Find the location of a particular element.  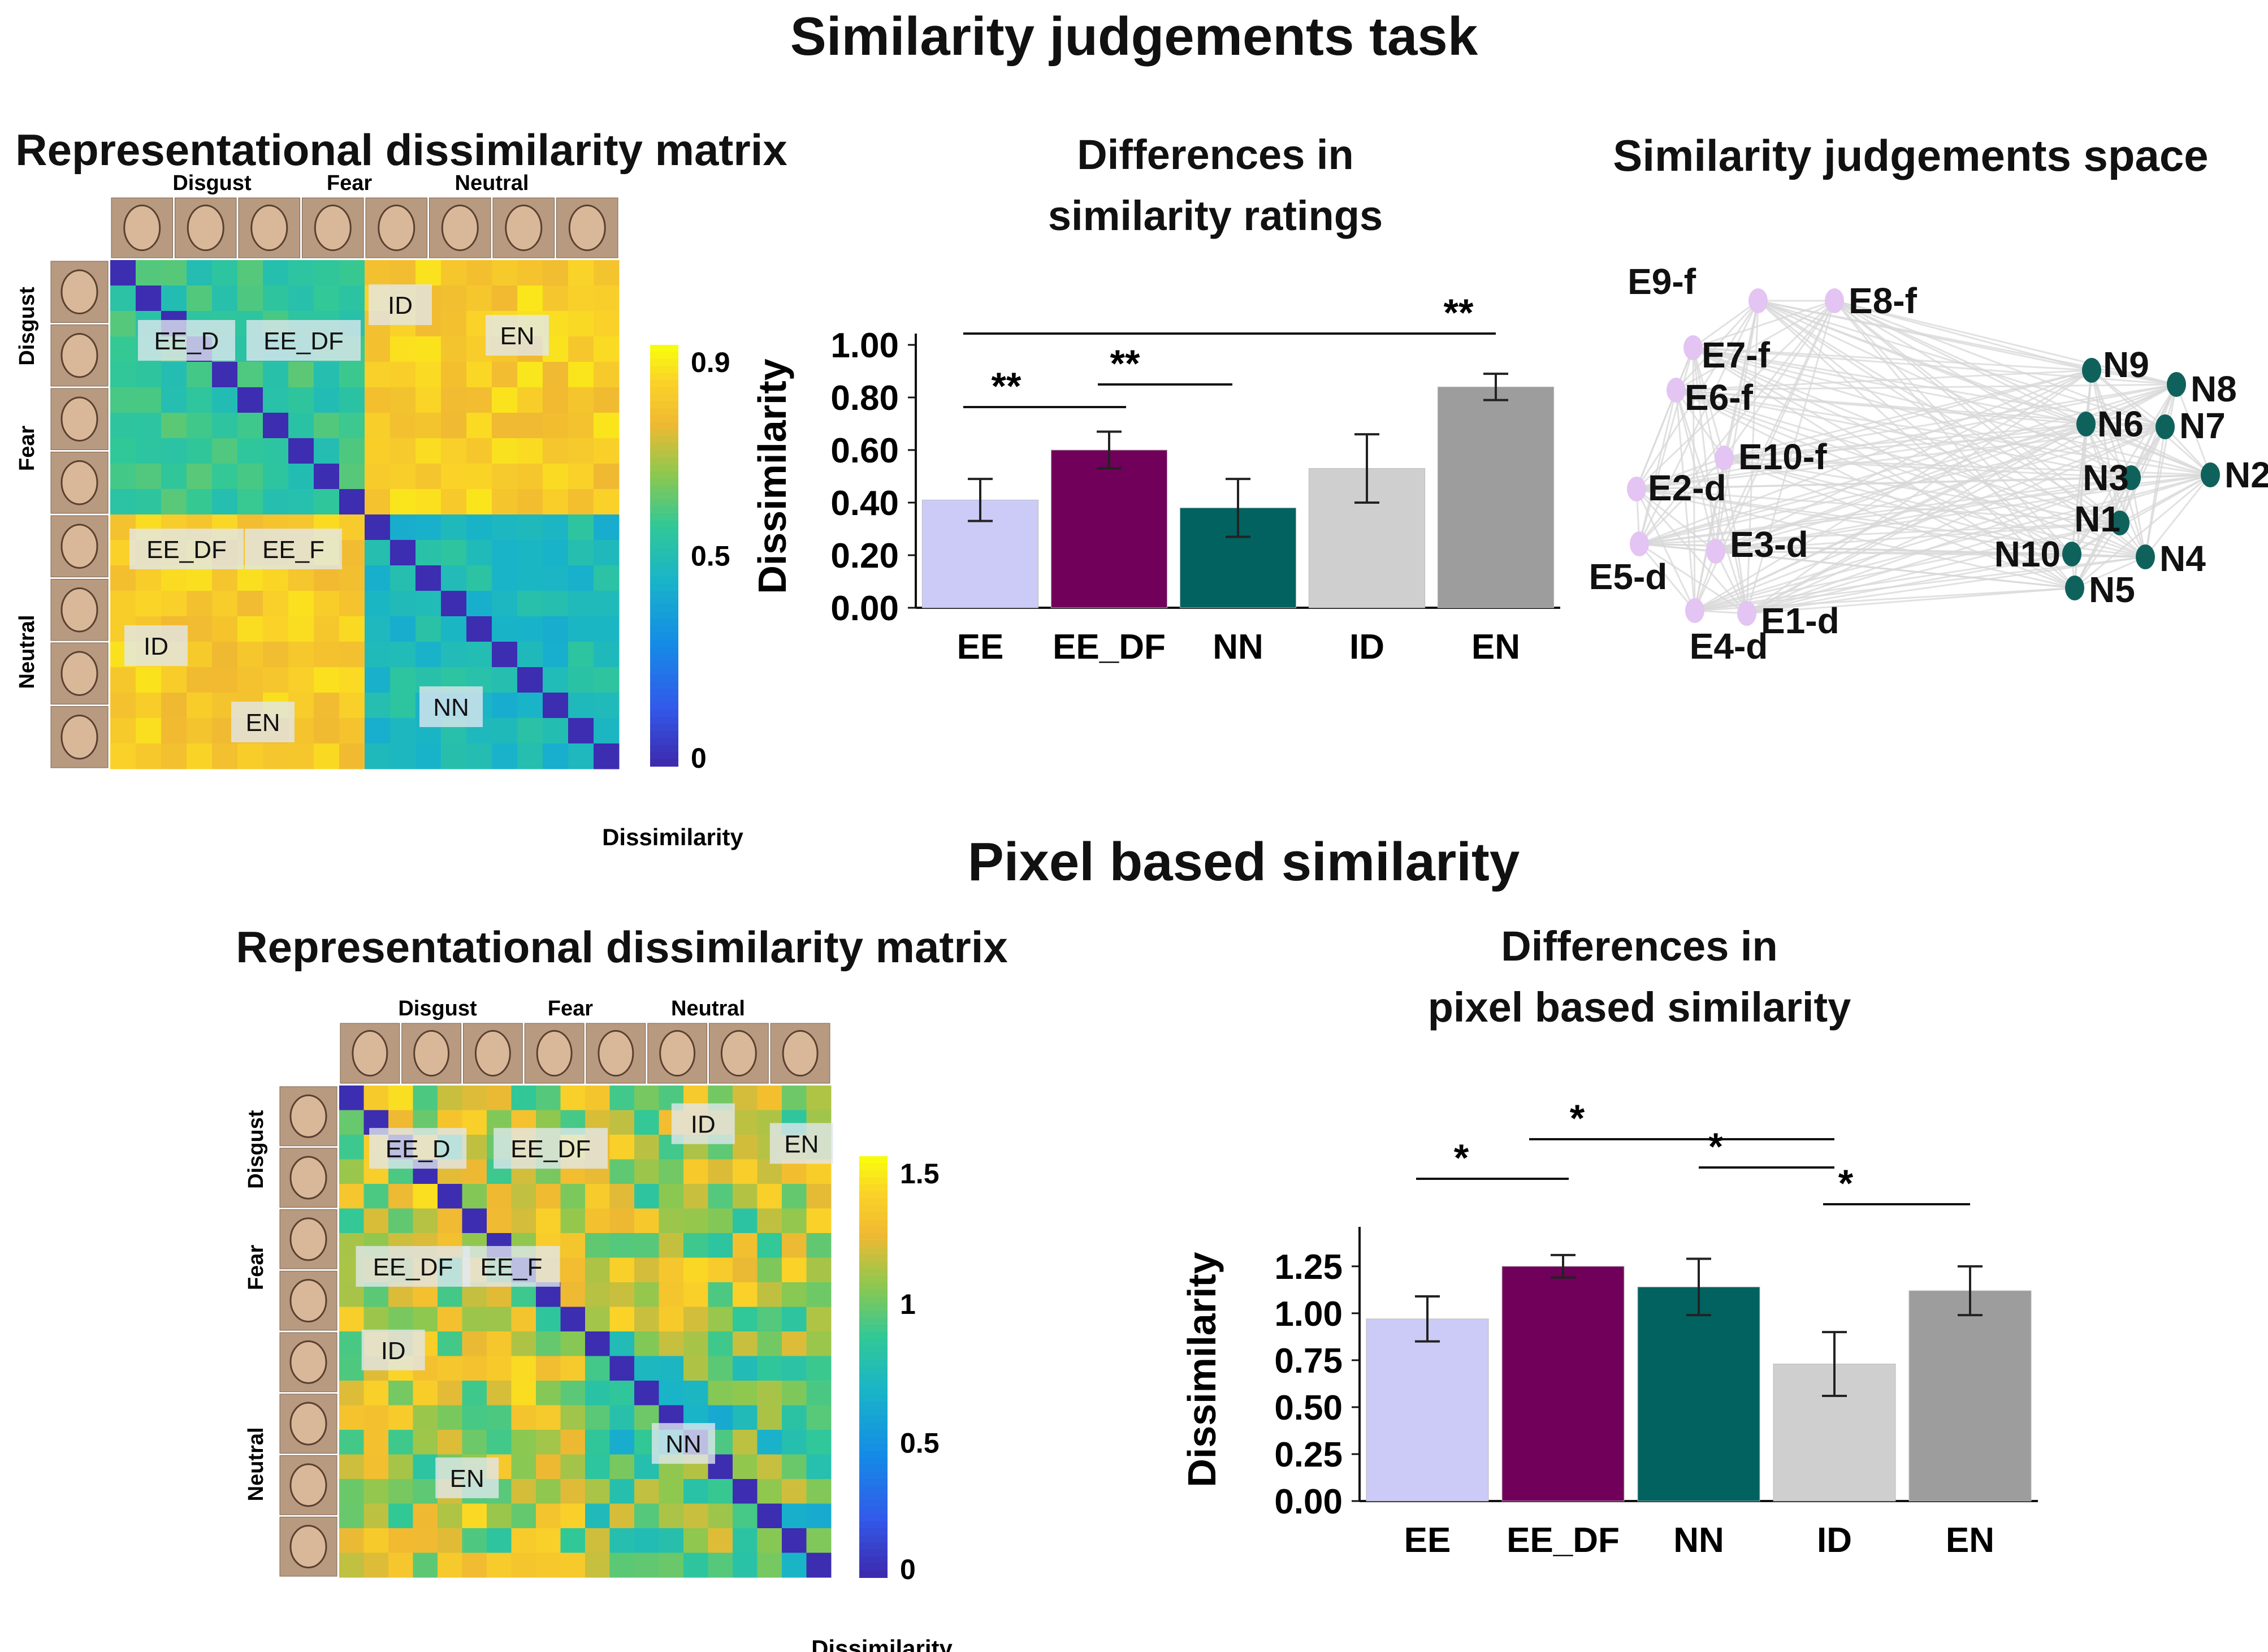

significance-marker: ** is located at coordinates (1125, 363).